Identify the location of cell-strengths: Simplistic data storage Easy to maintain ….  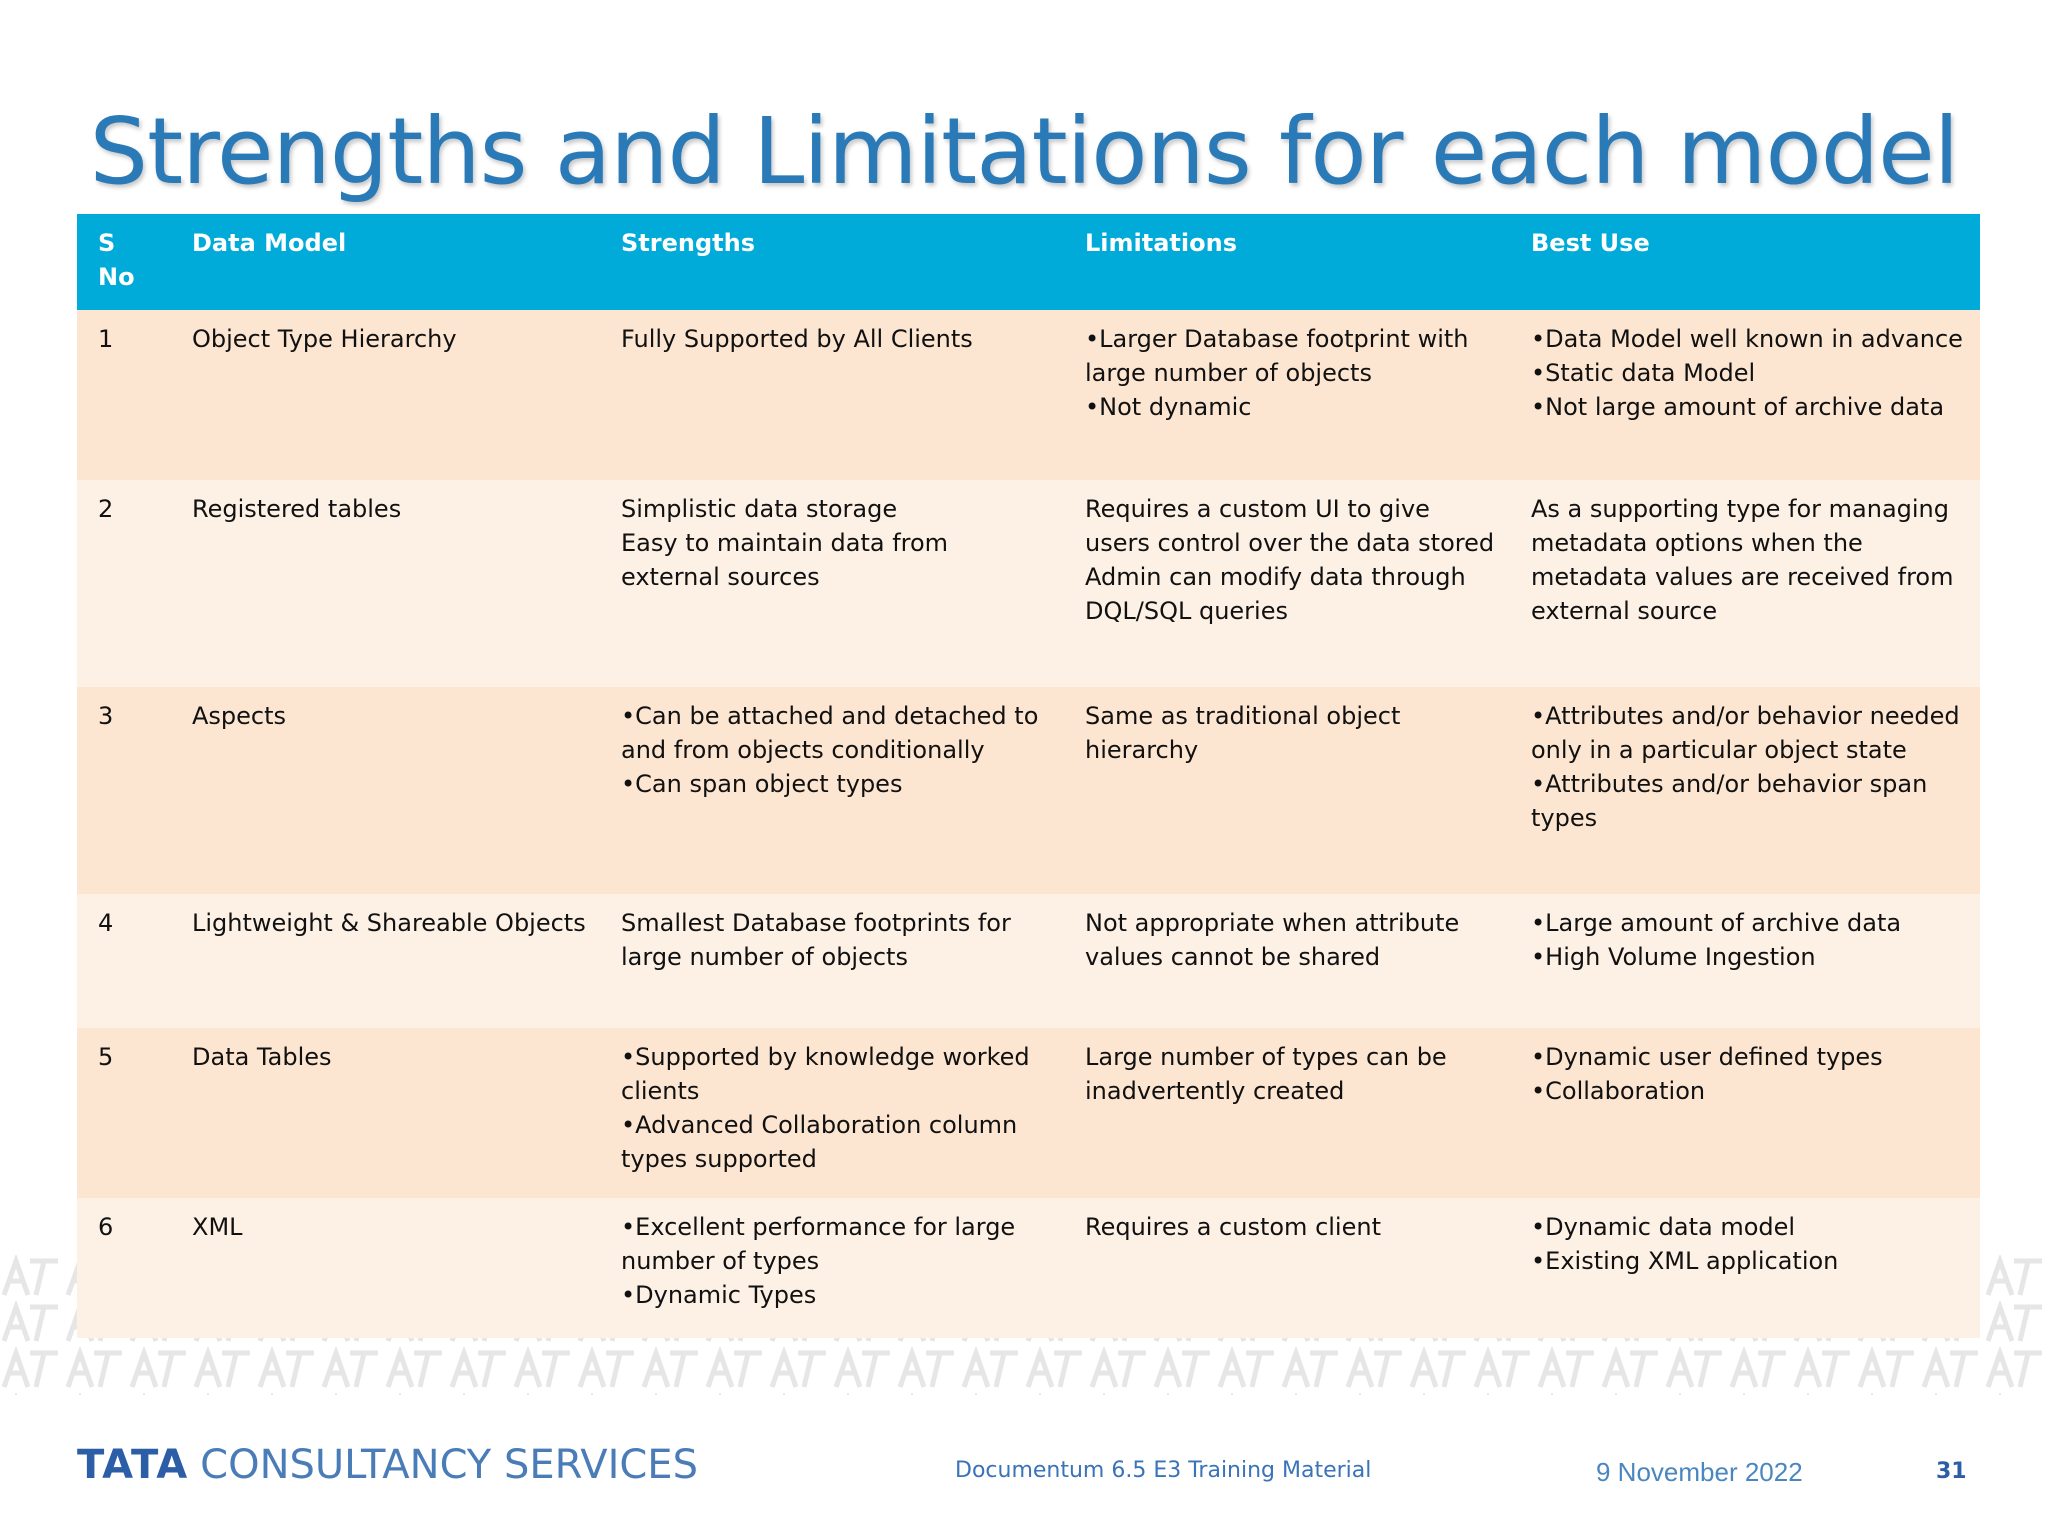
(832, 583).